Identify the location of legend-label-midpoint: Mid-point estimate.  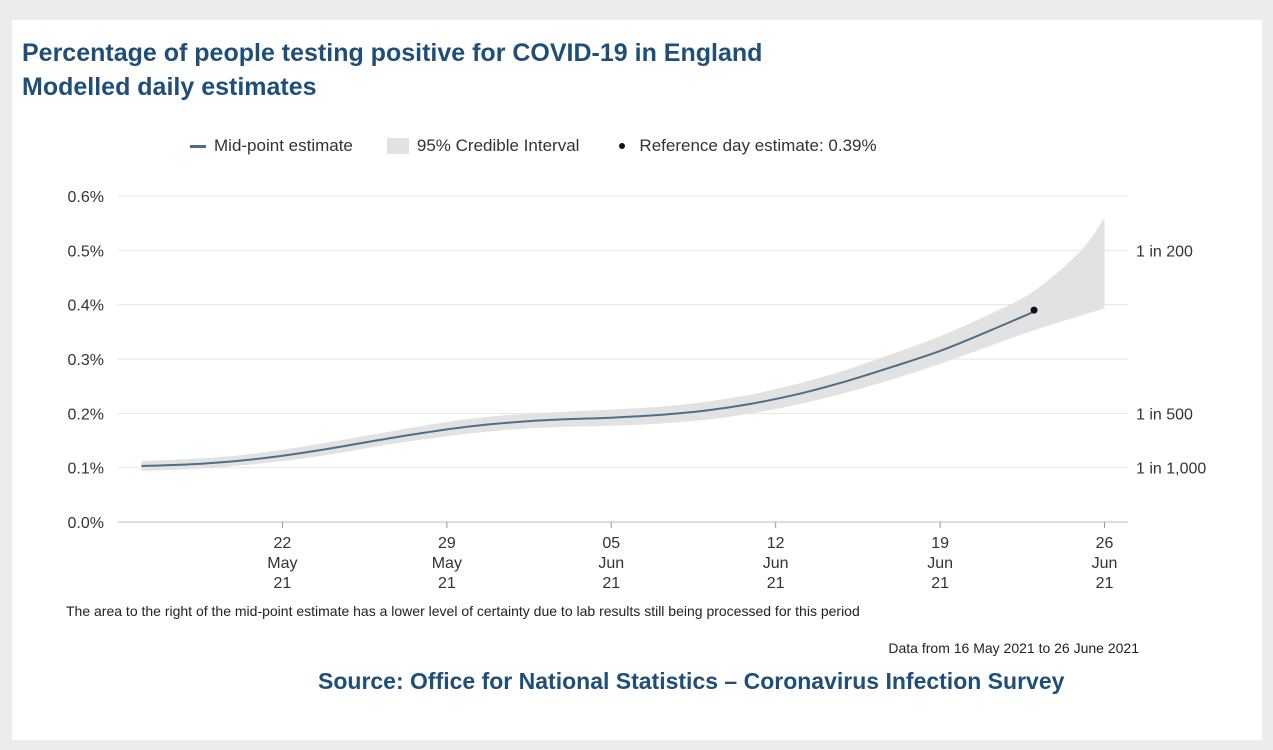
(283, 145).